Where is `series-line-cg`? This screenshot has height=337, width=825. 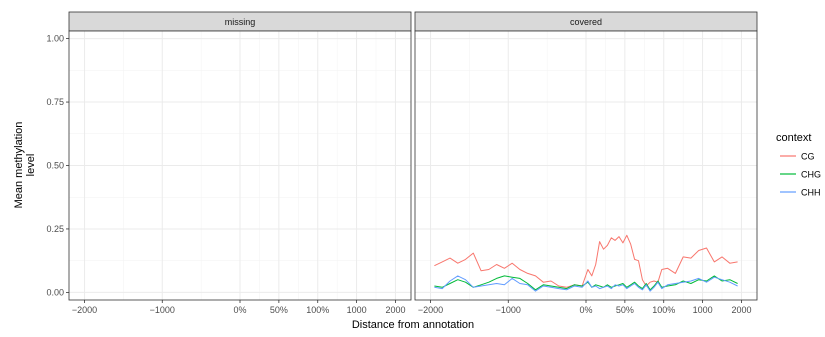 series-line-cg is located at coordinates (586, 261).